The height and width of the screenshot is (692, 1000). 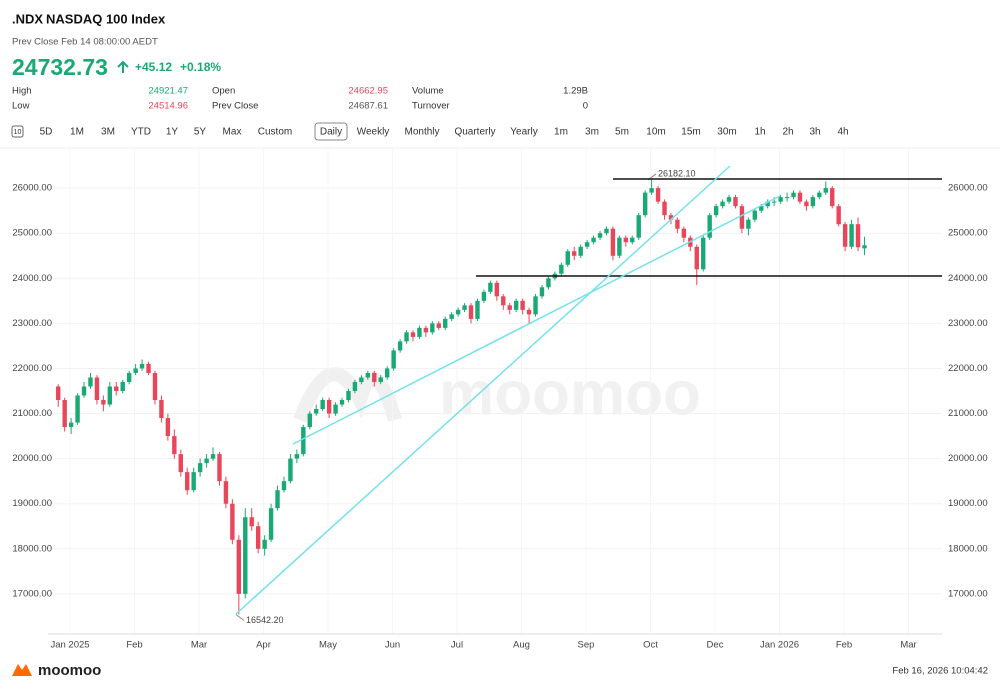 What do you see at coordinates (561, 132) in the screenshot?
I see `tab: 1m` at bounding box center [561, 132].